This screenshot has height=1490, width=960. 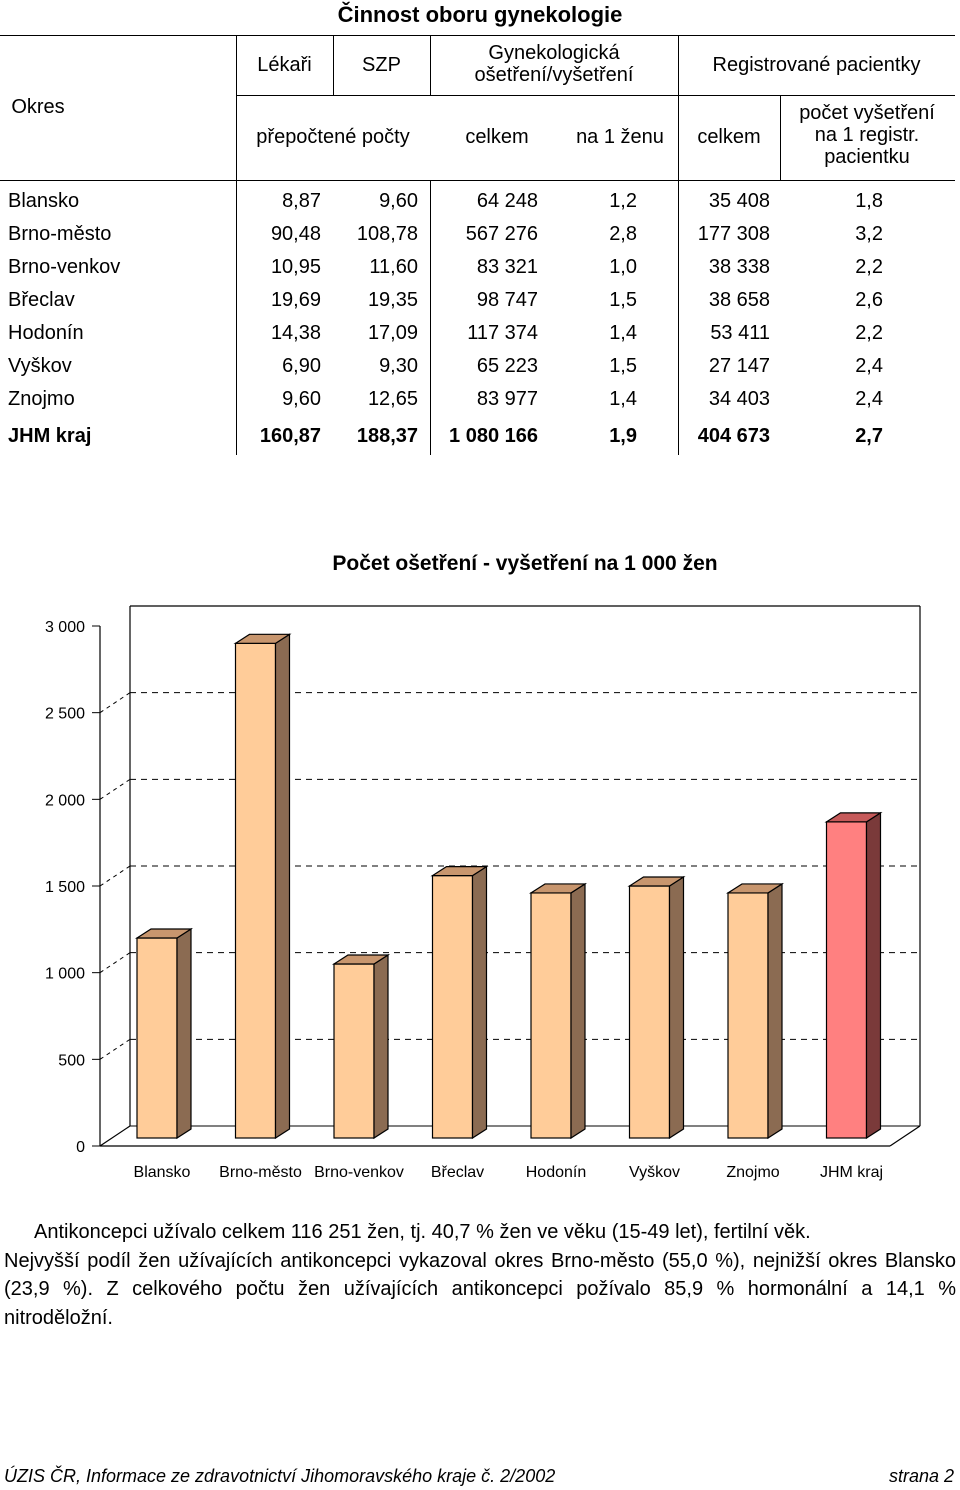 I want to click on row-label: Brno-venkov, so click(x=64, y=267).